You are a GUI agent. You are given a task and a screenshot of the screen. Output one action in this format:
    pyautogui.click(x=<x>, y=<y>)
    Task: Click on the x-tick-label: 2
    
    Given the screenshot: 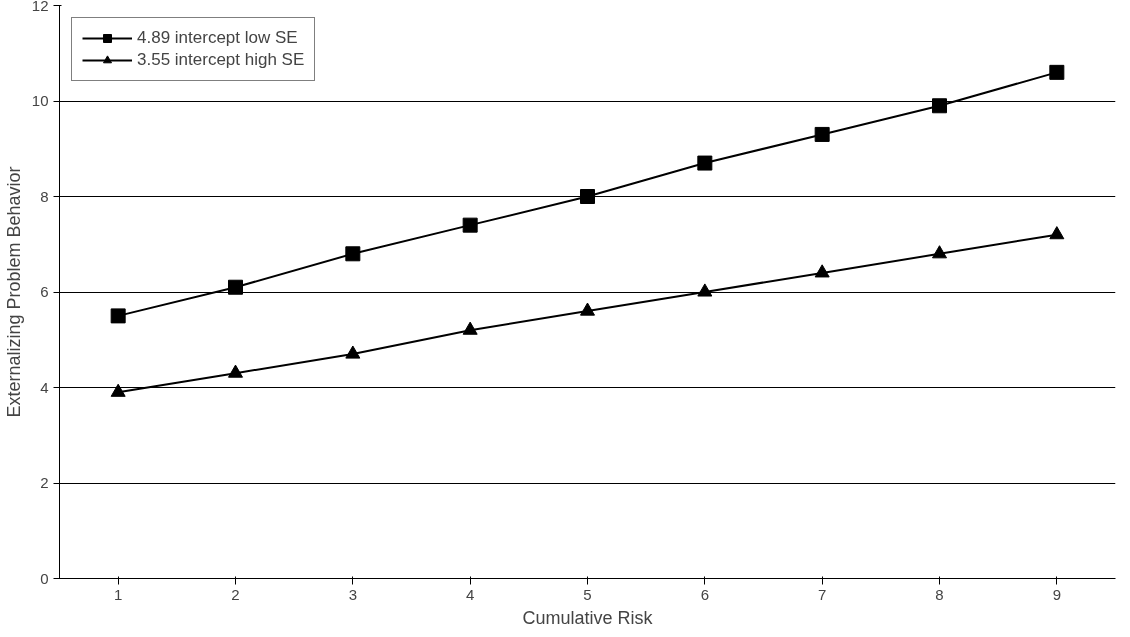 What is the action you would take?
    pyautogui.click(x=235, y=594)
    